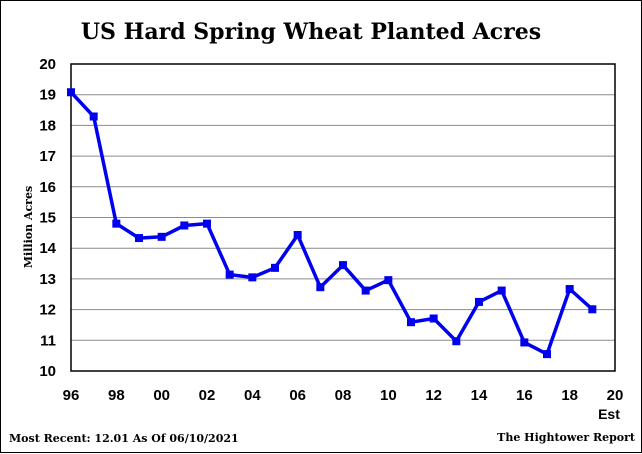 This screenshot has height=454, width=642. Describe the element at coordinates (252, 395) in the screenshot. I see `x-tick-label: 04` at that location.